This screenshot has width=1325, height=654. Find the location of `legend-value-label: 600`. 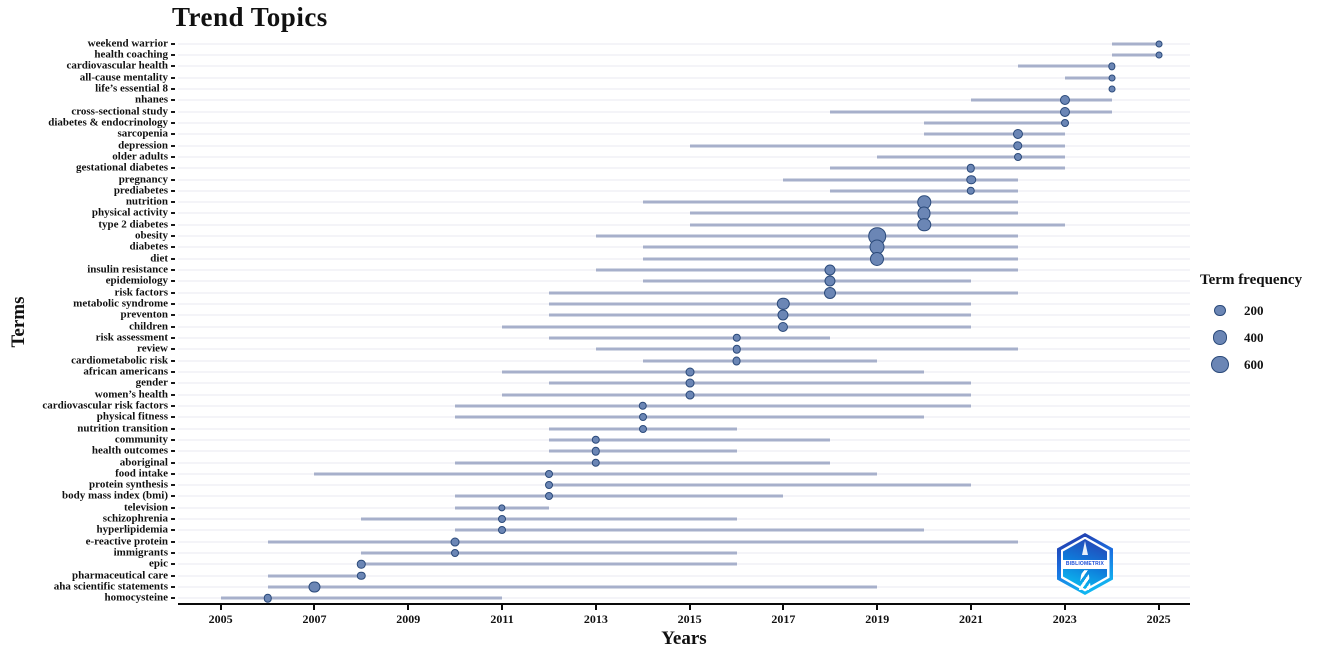

legend-value-label: 600 is located at coordinates (1254, 364).